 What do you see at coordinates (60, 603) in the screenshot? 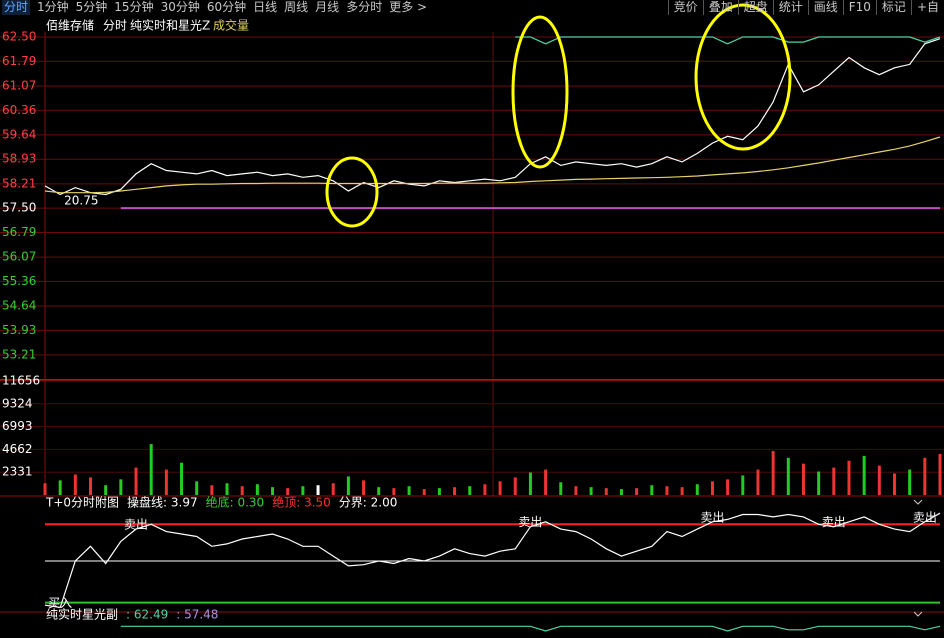
I see `annotation: 买入` at bounding box center [60, 603].